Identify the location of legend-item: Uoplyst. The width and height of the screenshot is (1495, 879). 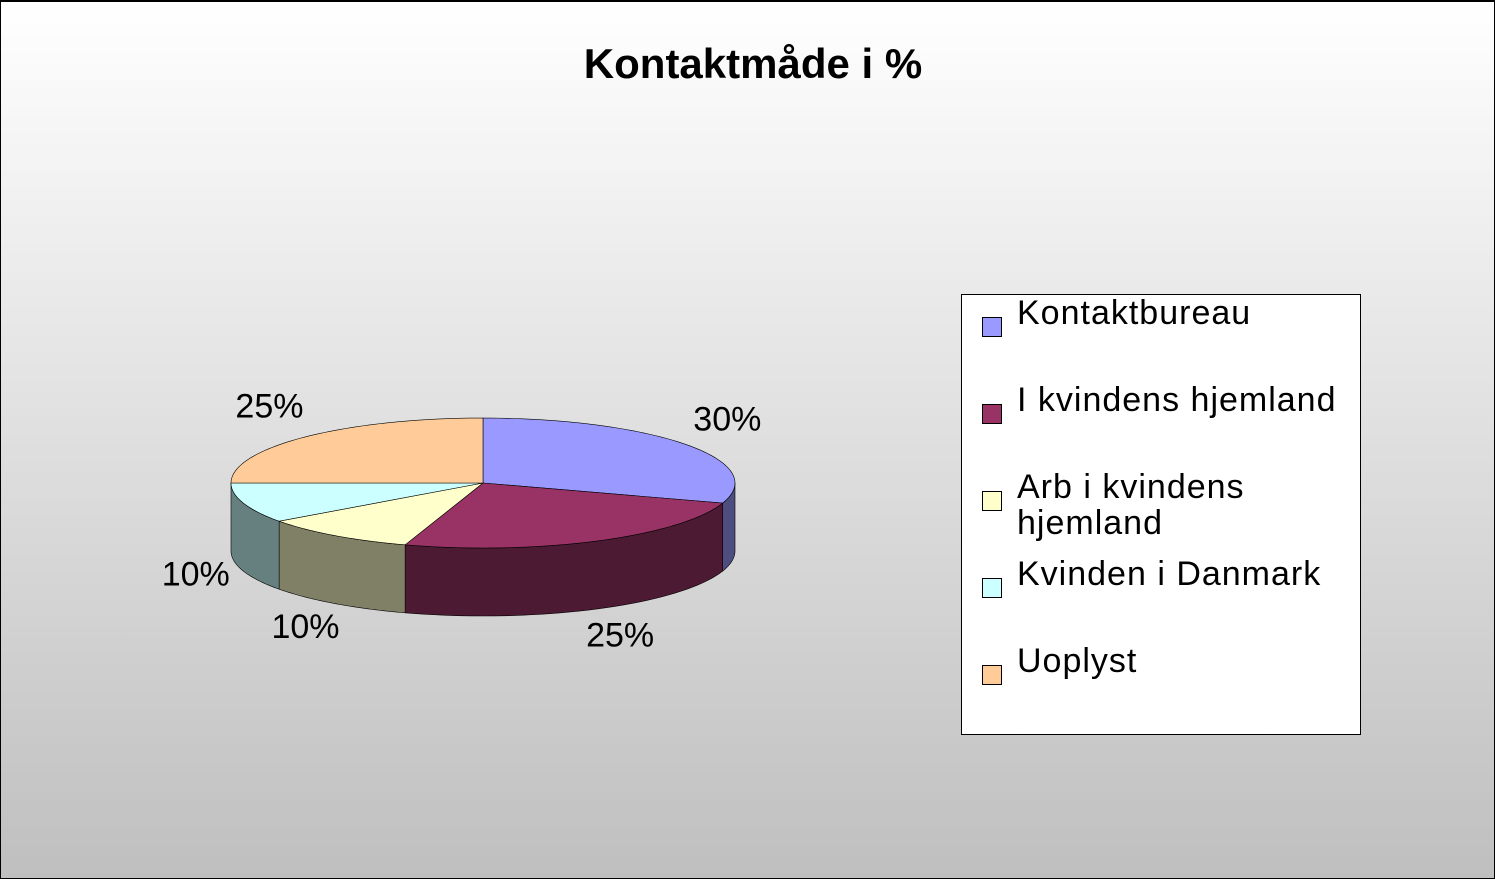
(1161, 686).